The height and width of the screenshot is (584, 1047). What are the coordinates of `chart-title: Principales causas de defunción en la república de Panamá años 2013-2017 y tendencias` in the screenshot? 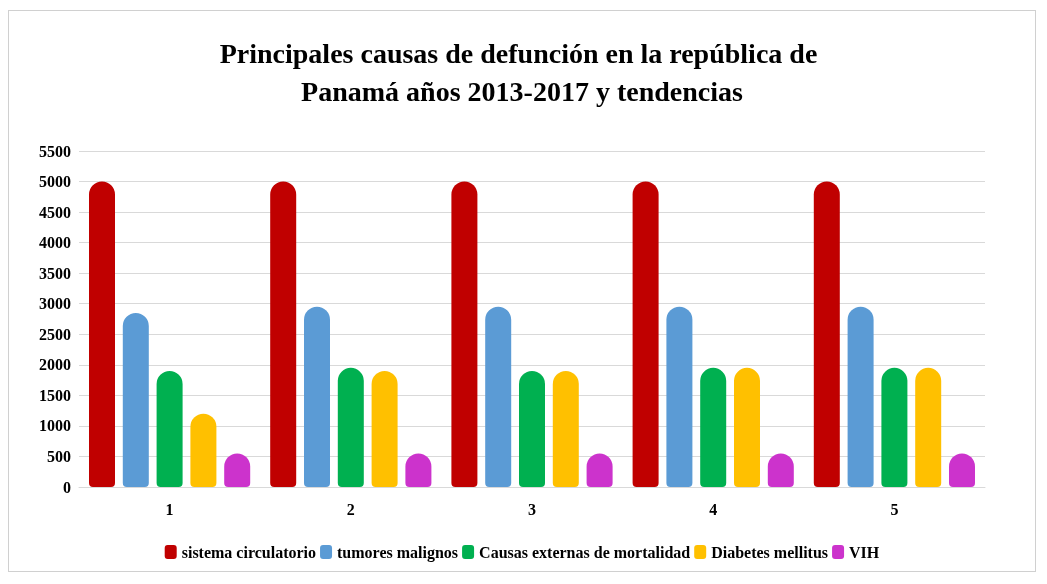 It's located at (522, 72).